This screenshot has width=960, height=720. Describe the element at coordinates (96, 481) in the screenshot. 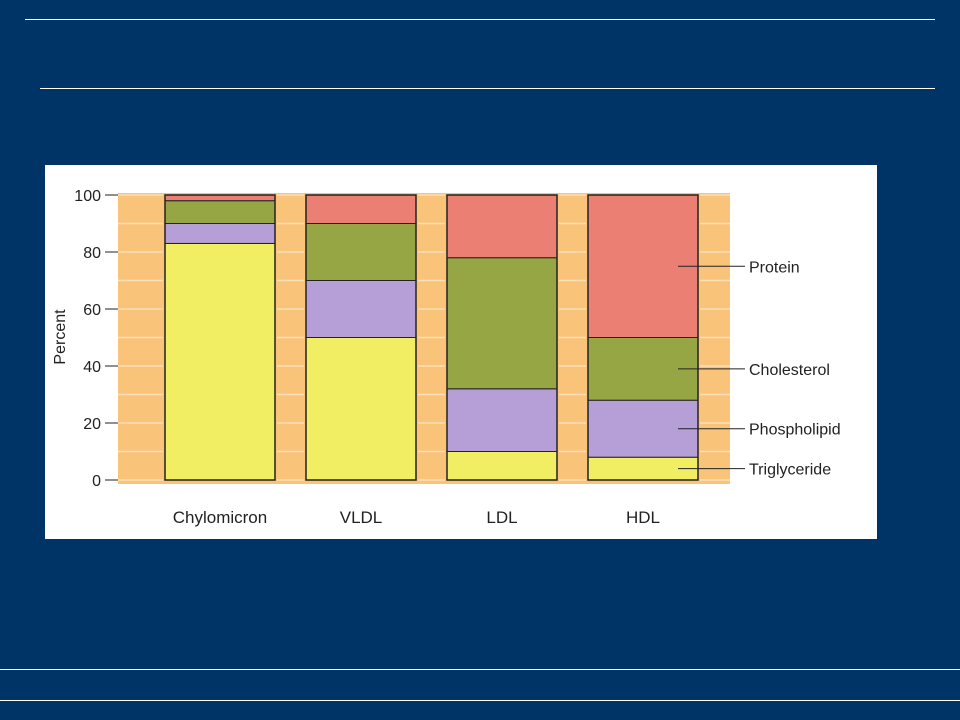

I see `y-tick-label: 0` at that location.